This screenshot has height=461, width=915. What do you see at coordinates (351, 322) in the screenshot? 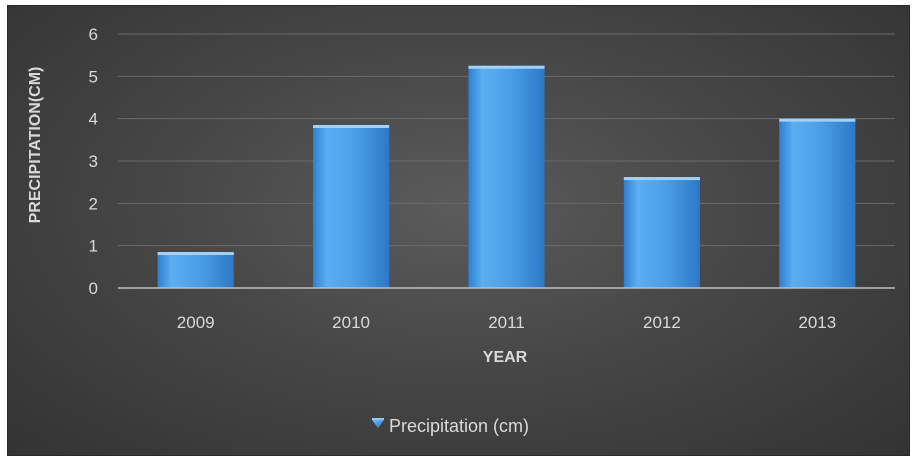
I see `x-tick-label: 2010` at bounding box center [351, 322].